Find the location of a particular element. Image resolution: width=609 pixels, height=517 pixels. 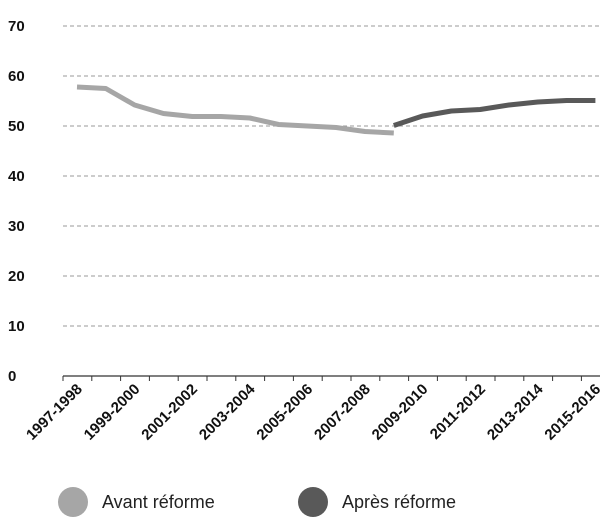

legend-label-avant: Avant réforme is located at coordinates (158, 501).